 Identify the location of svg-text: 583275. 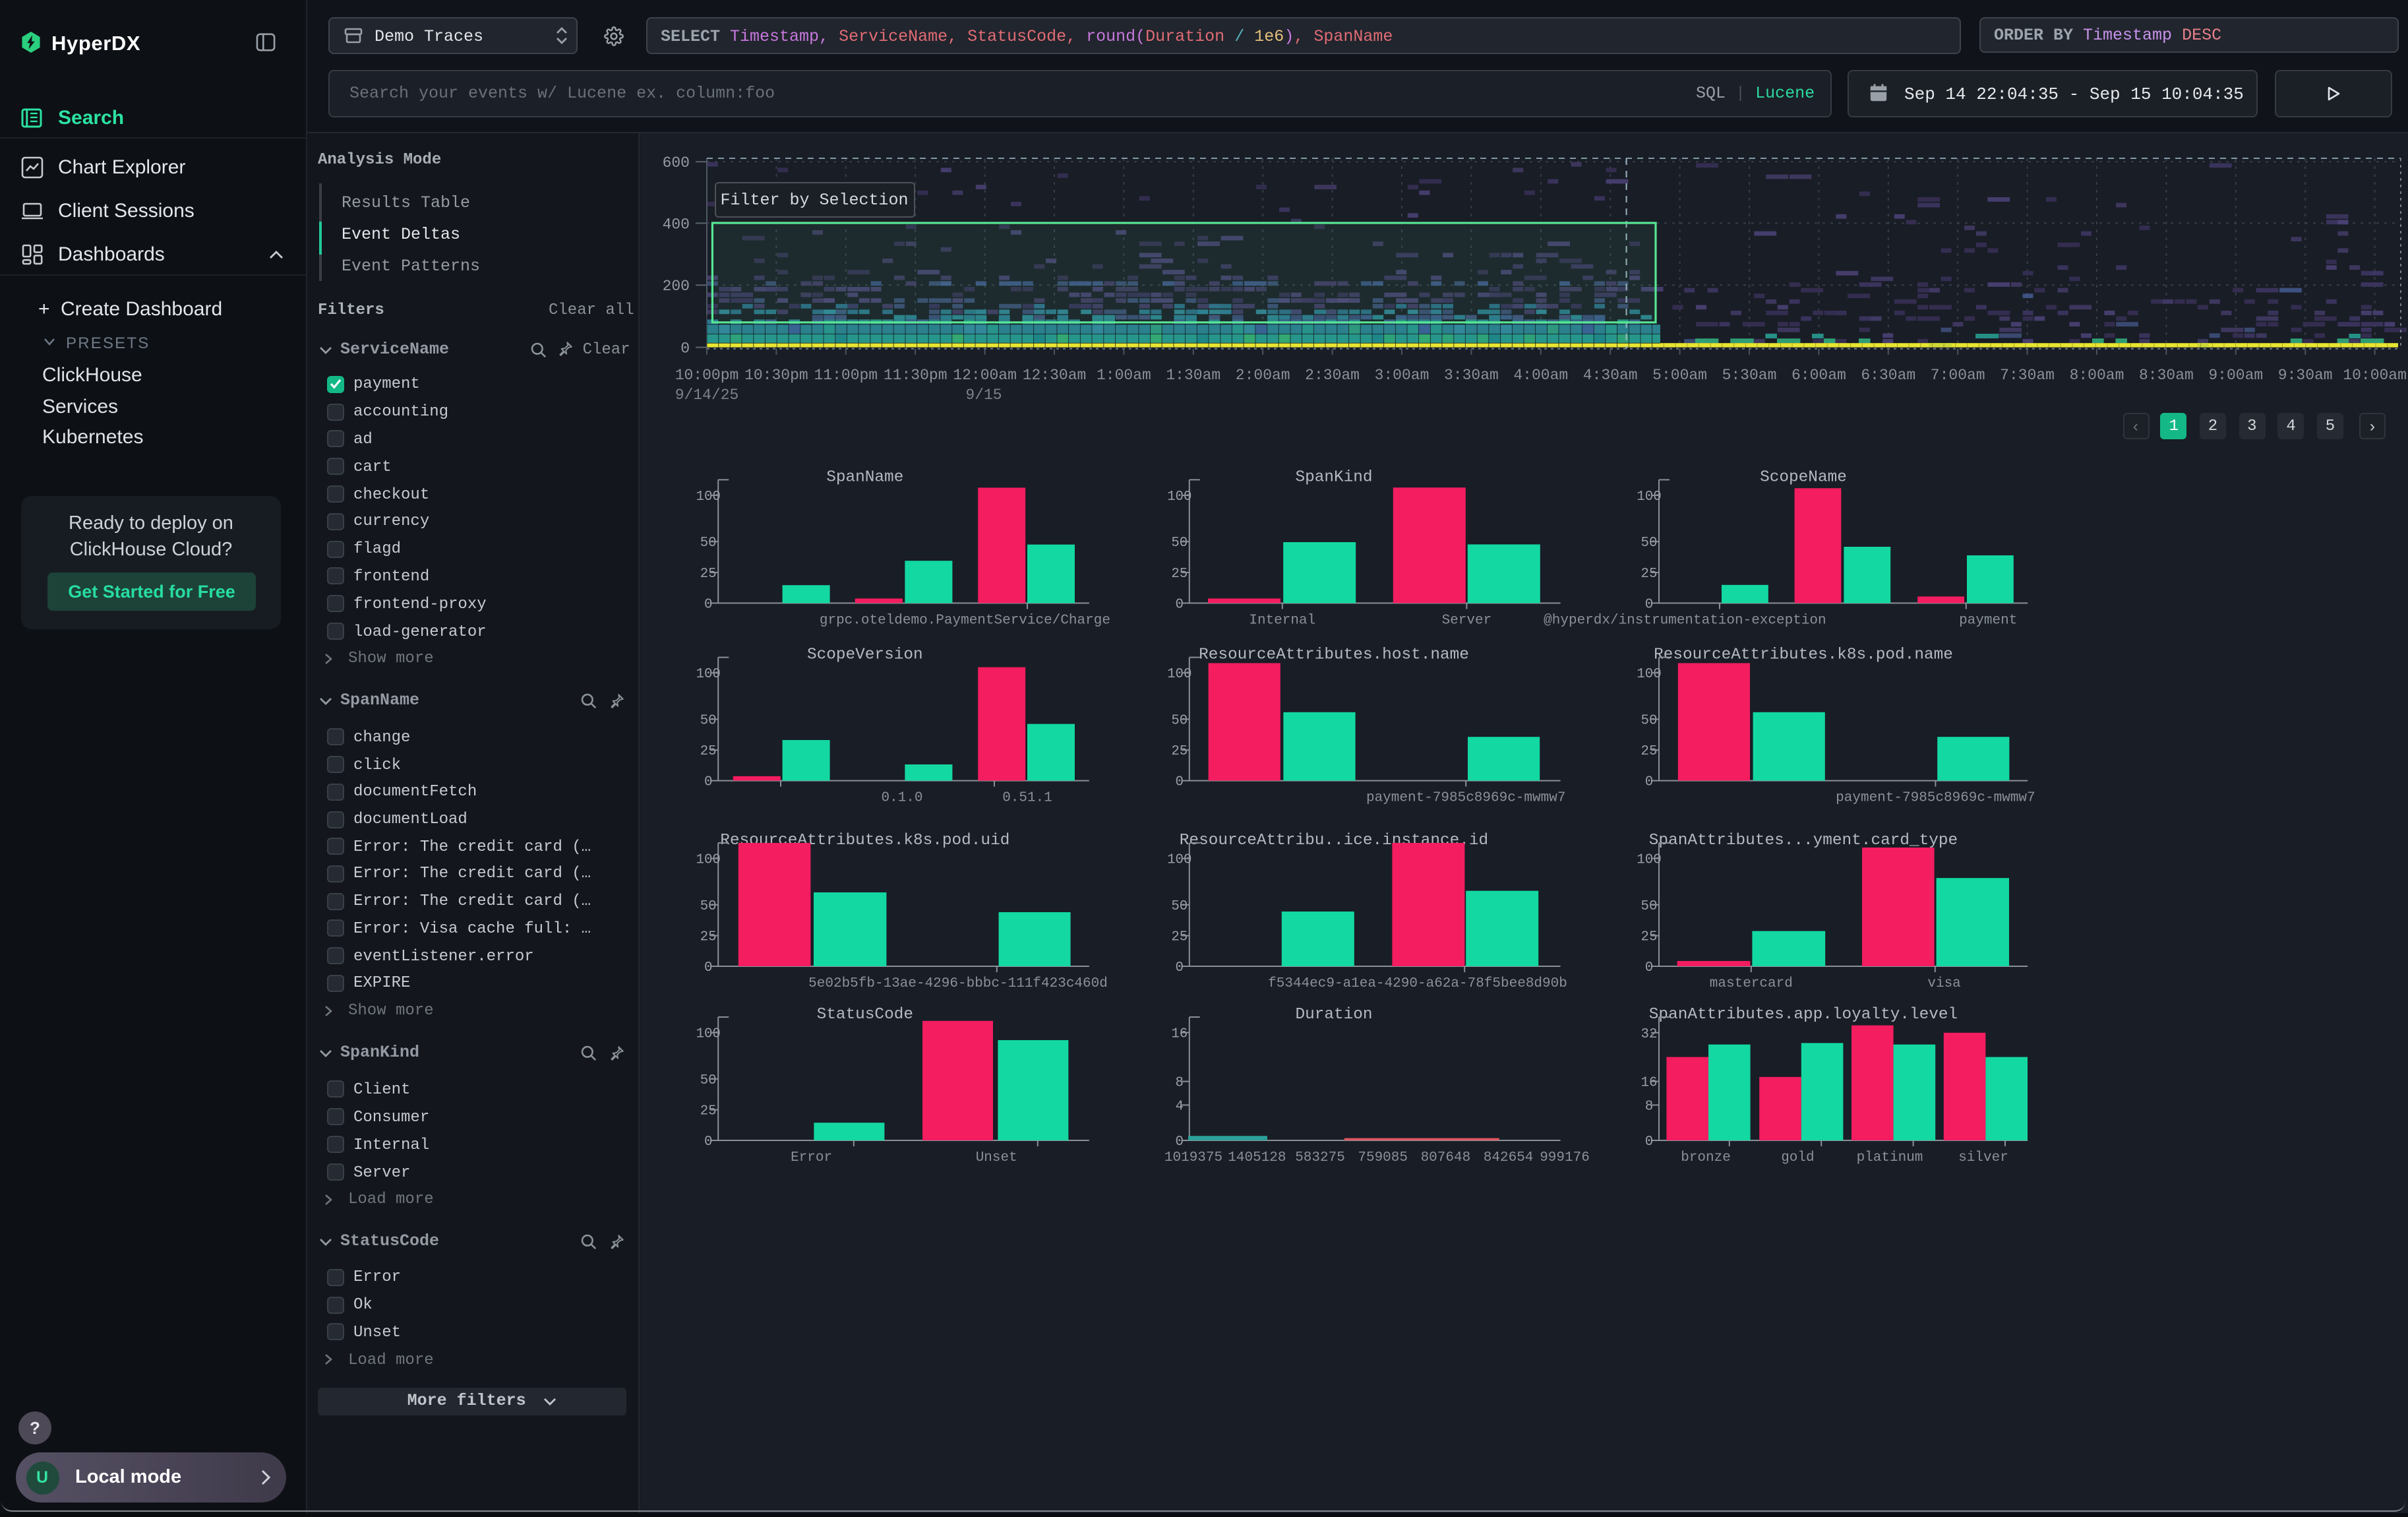
(1320, 1157).